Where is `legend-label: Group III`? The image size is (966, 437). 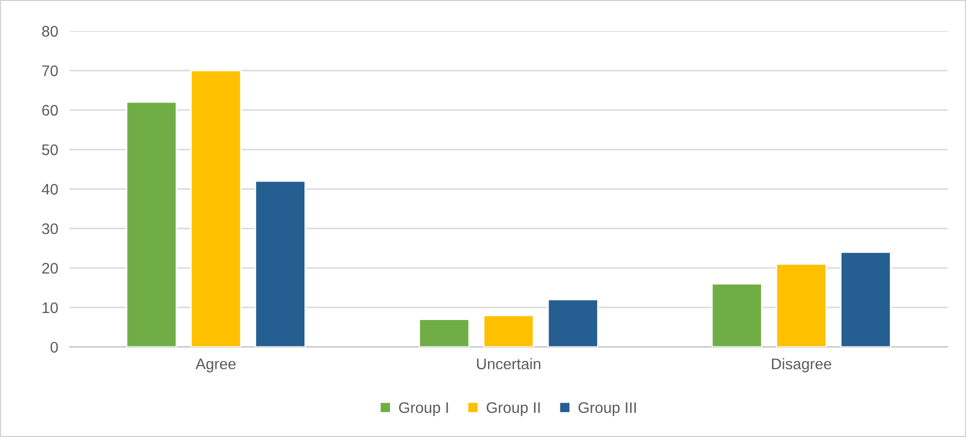
legend-label: Group III is located at coordinates (607, 409).